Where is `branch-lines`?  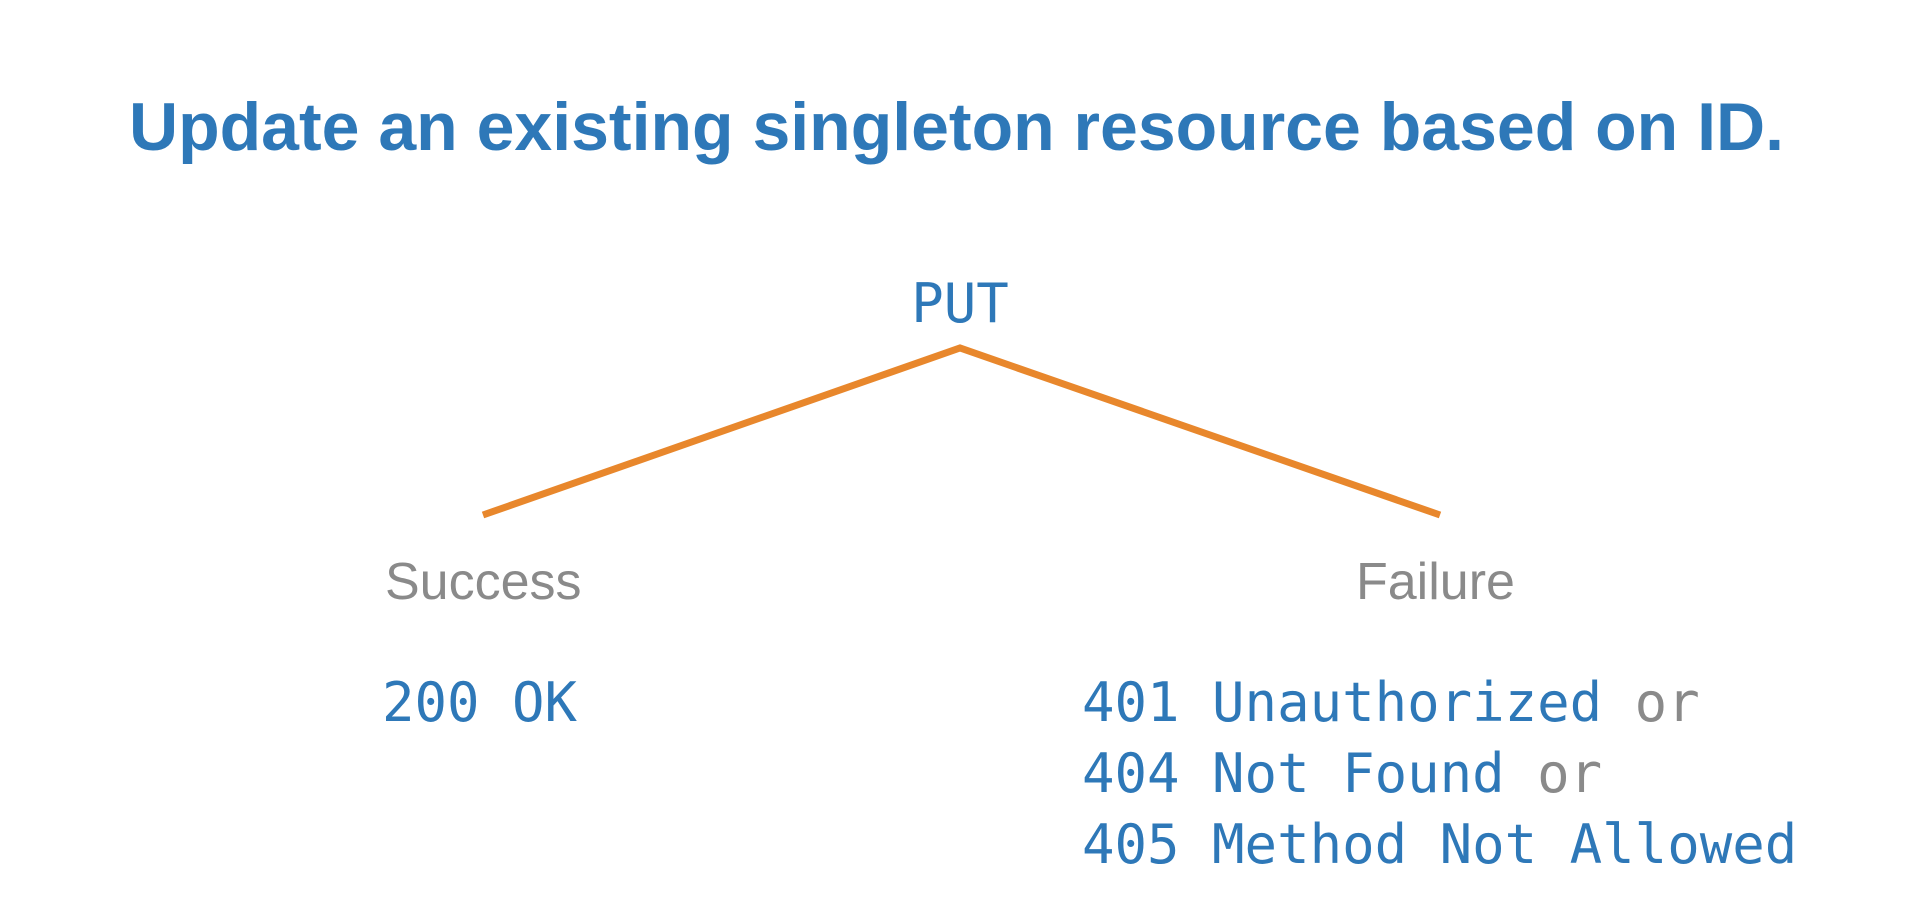
branch-lines is located at coordinates (961, 431).